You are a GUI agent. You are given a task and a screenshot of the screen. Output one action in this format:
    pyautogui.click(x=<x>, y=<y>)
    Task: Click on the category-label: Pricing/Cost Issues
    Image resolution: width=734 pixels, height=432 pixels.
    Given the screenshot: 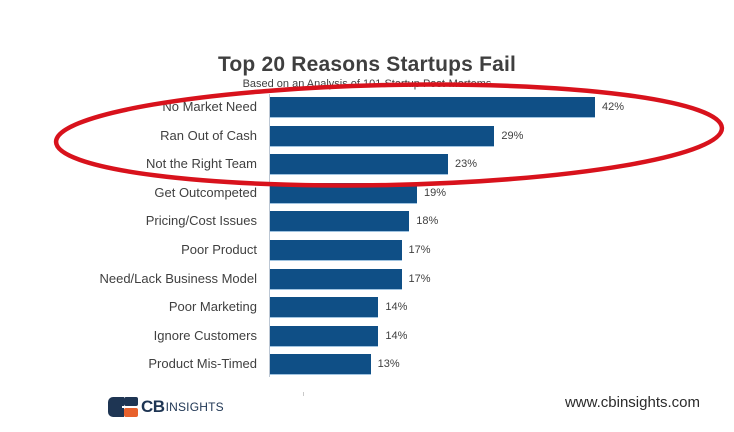 What is the action you would take?
    pyautogui.click(x=201, y=221)
    